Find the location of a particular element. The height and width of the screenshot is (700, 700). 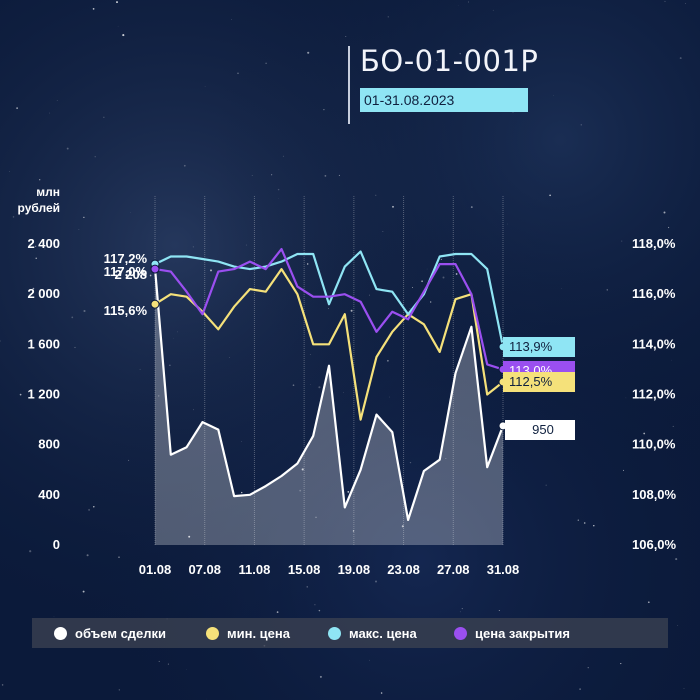

x-tick-label: 11.08 is located at coordinates (255, 569).